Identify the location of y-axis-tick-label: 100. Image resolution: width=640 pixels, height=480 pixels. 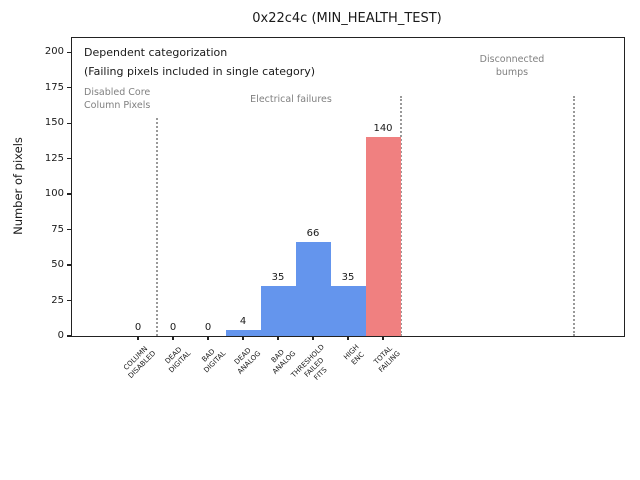
(54, 194).